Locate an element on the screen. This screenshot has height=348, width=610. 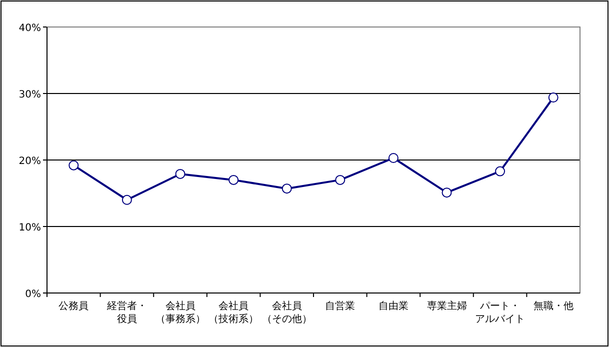
y-tick-label: 10% is located at coordinates (29, 228).